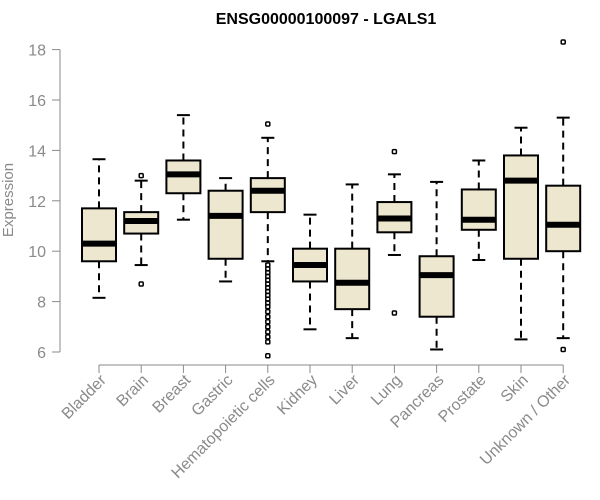 The height and width of the screenshot is (500, 600). Describe the element at coordinates (297, 395) in the screenshot. I see `x-tick-label: Kidney` at that location.